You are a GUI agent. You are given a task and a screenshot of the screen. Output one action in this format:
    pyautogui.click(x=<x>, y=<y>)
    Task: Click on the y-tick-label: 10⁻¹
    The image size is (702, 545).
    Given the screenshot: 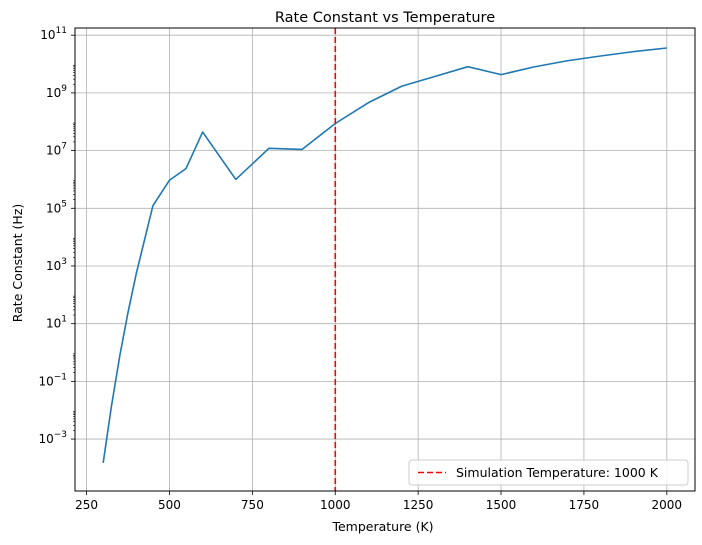 What is the action you would take?
    pyautogui.click(x=52, y=380)
    